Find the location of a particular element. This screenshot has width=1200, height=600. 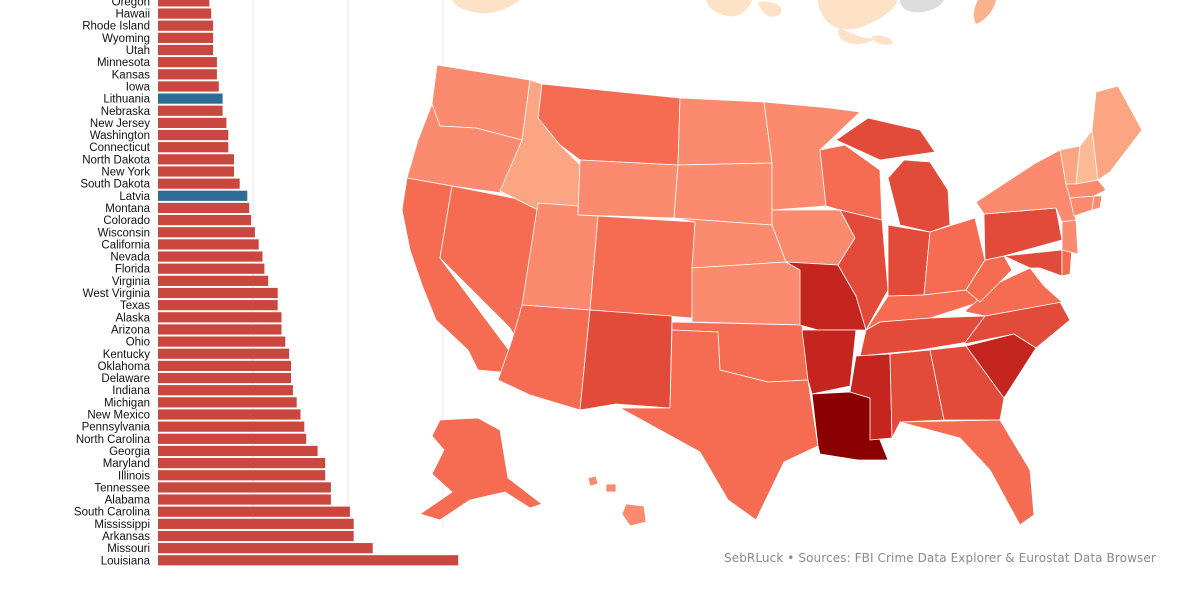

bar-oregon is located at coordinates (184, 3).